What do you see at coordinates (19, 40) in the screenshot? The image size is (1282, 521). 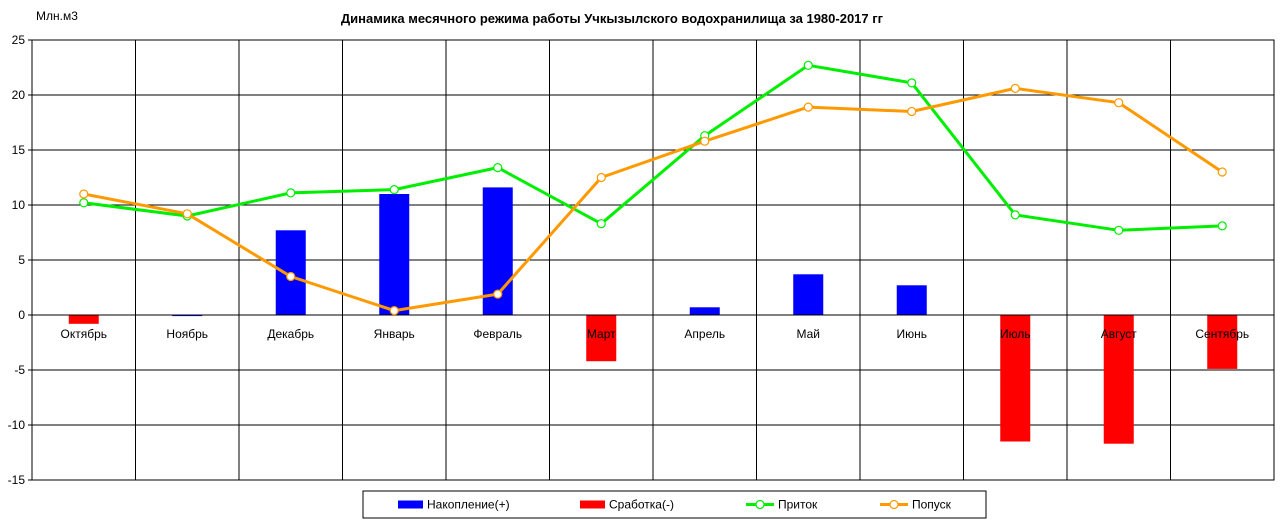 I see `y-tick-label: 25` at bounding box center [19, 40].